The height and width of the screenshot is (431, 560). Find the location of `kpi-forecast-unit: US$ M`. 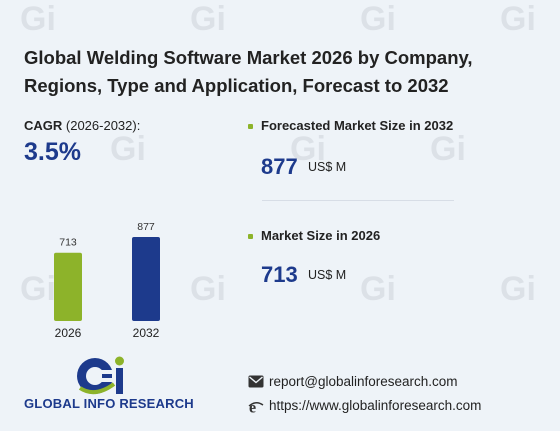

kpi-forecast-unit: US$ M is located at coordinates (327, 167).